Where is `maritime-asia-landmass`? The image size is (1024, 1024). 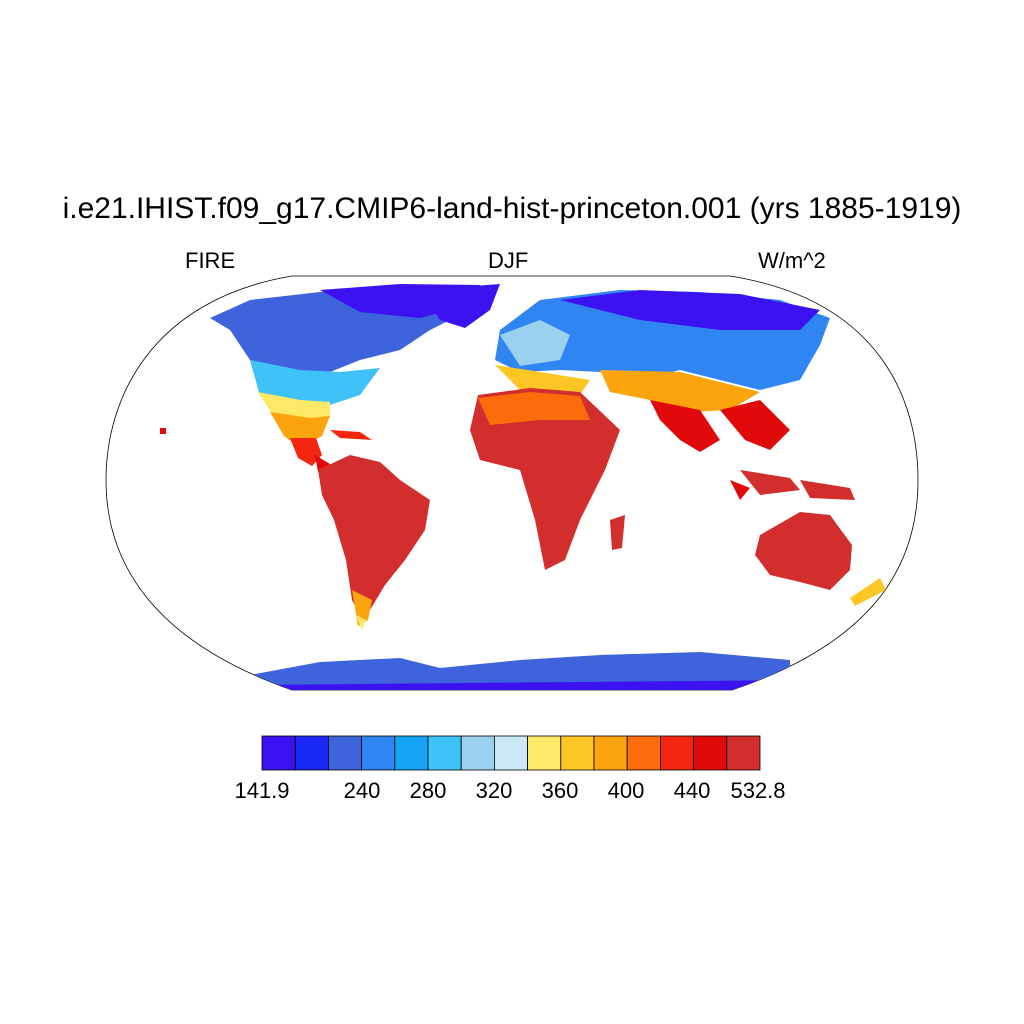
maritime-asia-landmass is located at coordinates (792, 485).